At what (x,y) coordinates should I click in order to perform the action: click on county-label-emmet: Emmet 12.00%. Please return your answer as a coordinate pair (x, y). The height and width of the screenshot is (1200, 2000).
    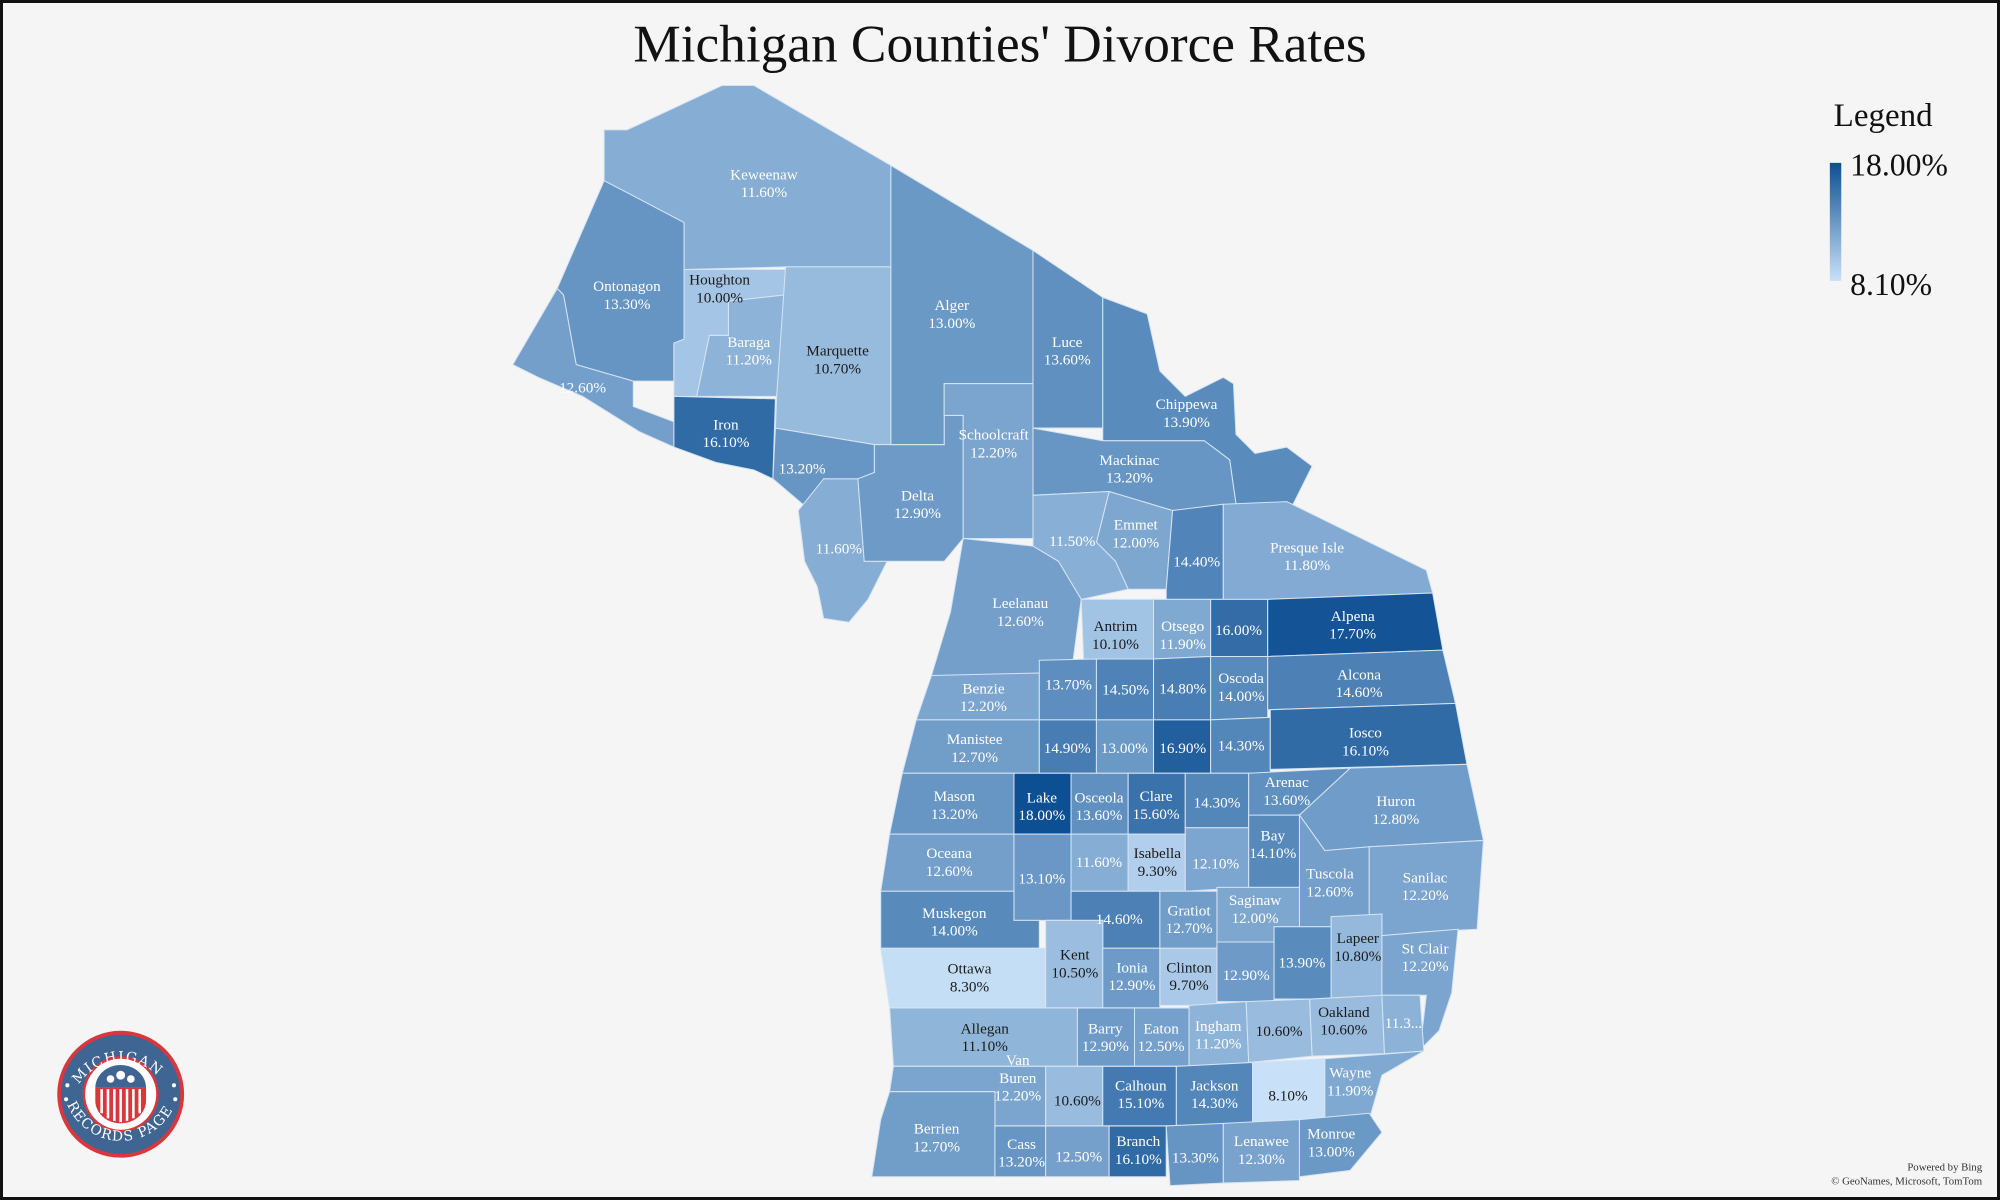
    Looking at the image, I should click on (1135, 534).